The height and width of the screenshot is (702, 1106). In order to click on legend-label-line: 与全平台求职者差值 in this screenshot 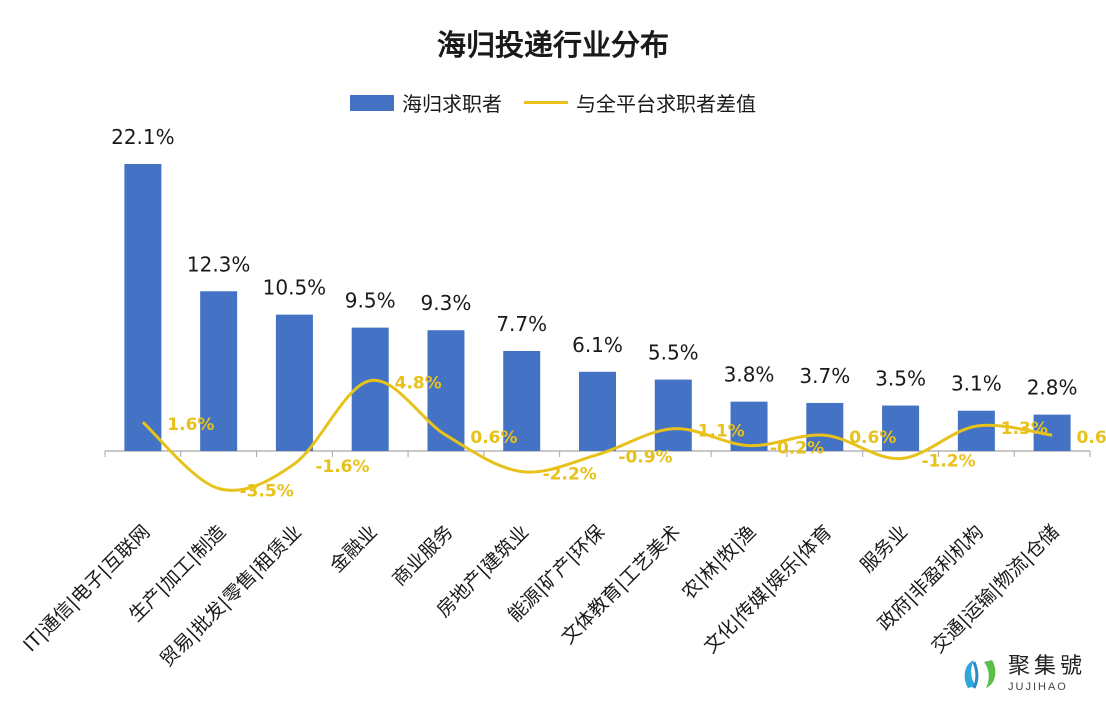, I will do `click(666, 104)`.